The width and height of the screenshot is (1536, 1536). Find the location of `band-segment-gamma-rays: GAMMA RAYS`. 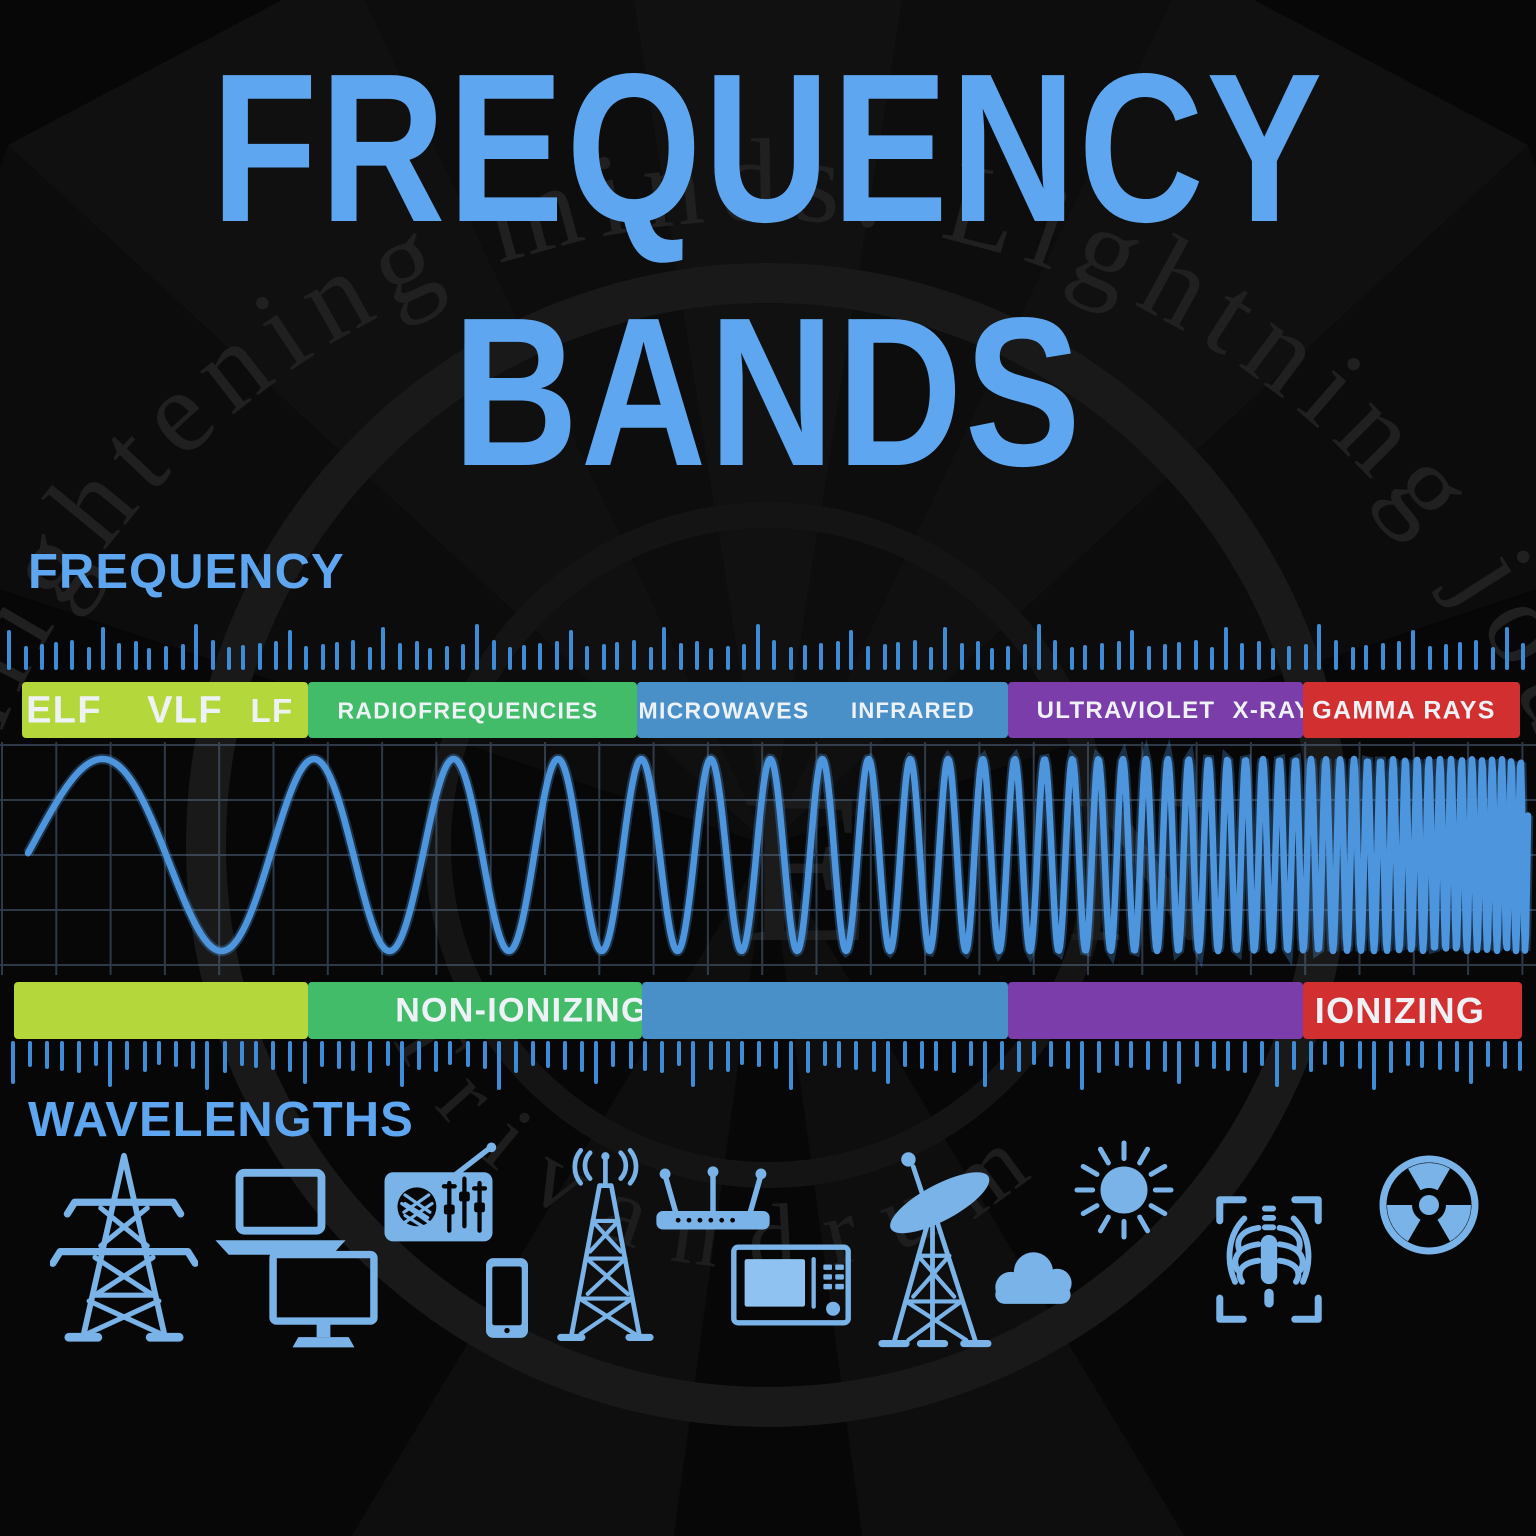

band-segment-gamma-rays: GAMMA RAYS is located at coordinates (1411, 710).